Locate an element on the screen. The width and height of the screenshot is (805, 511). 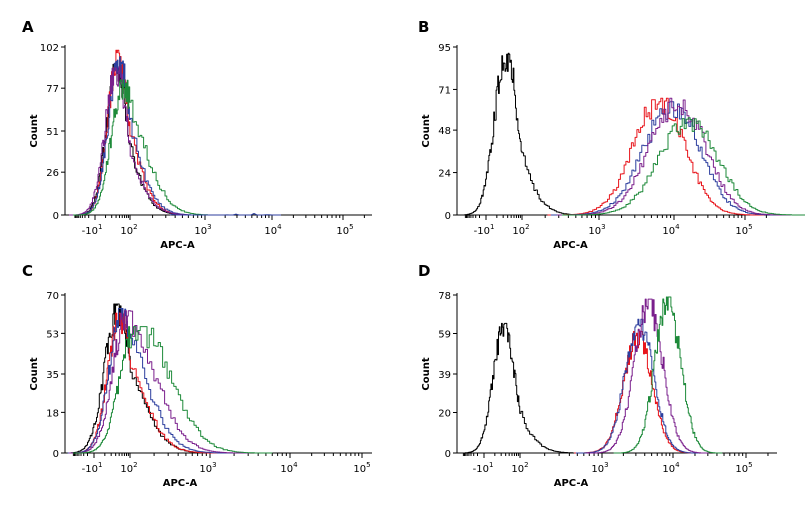
y-tick-label: 77 is located at coordinates (52, 89).